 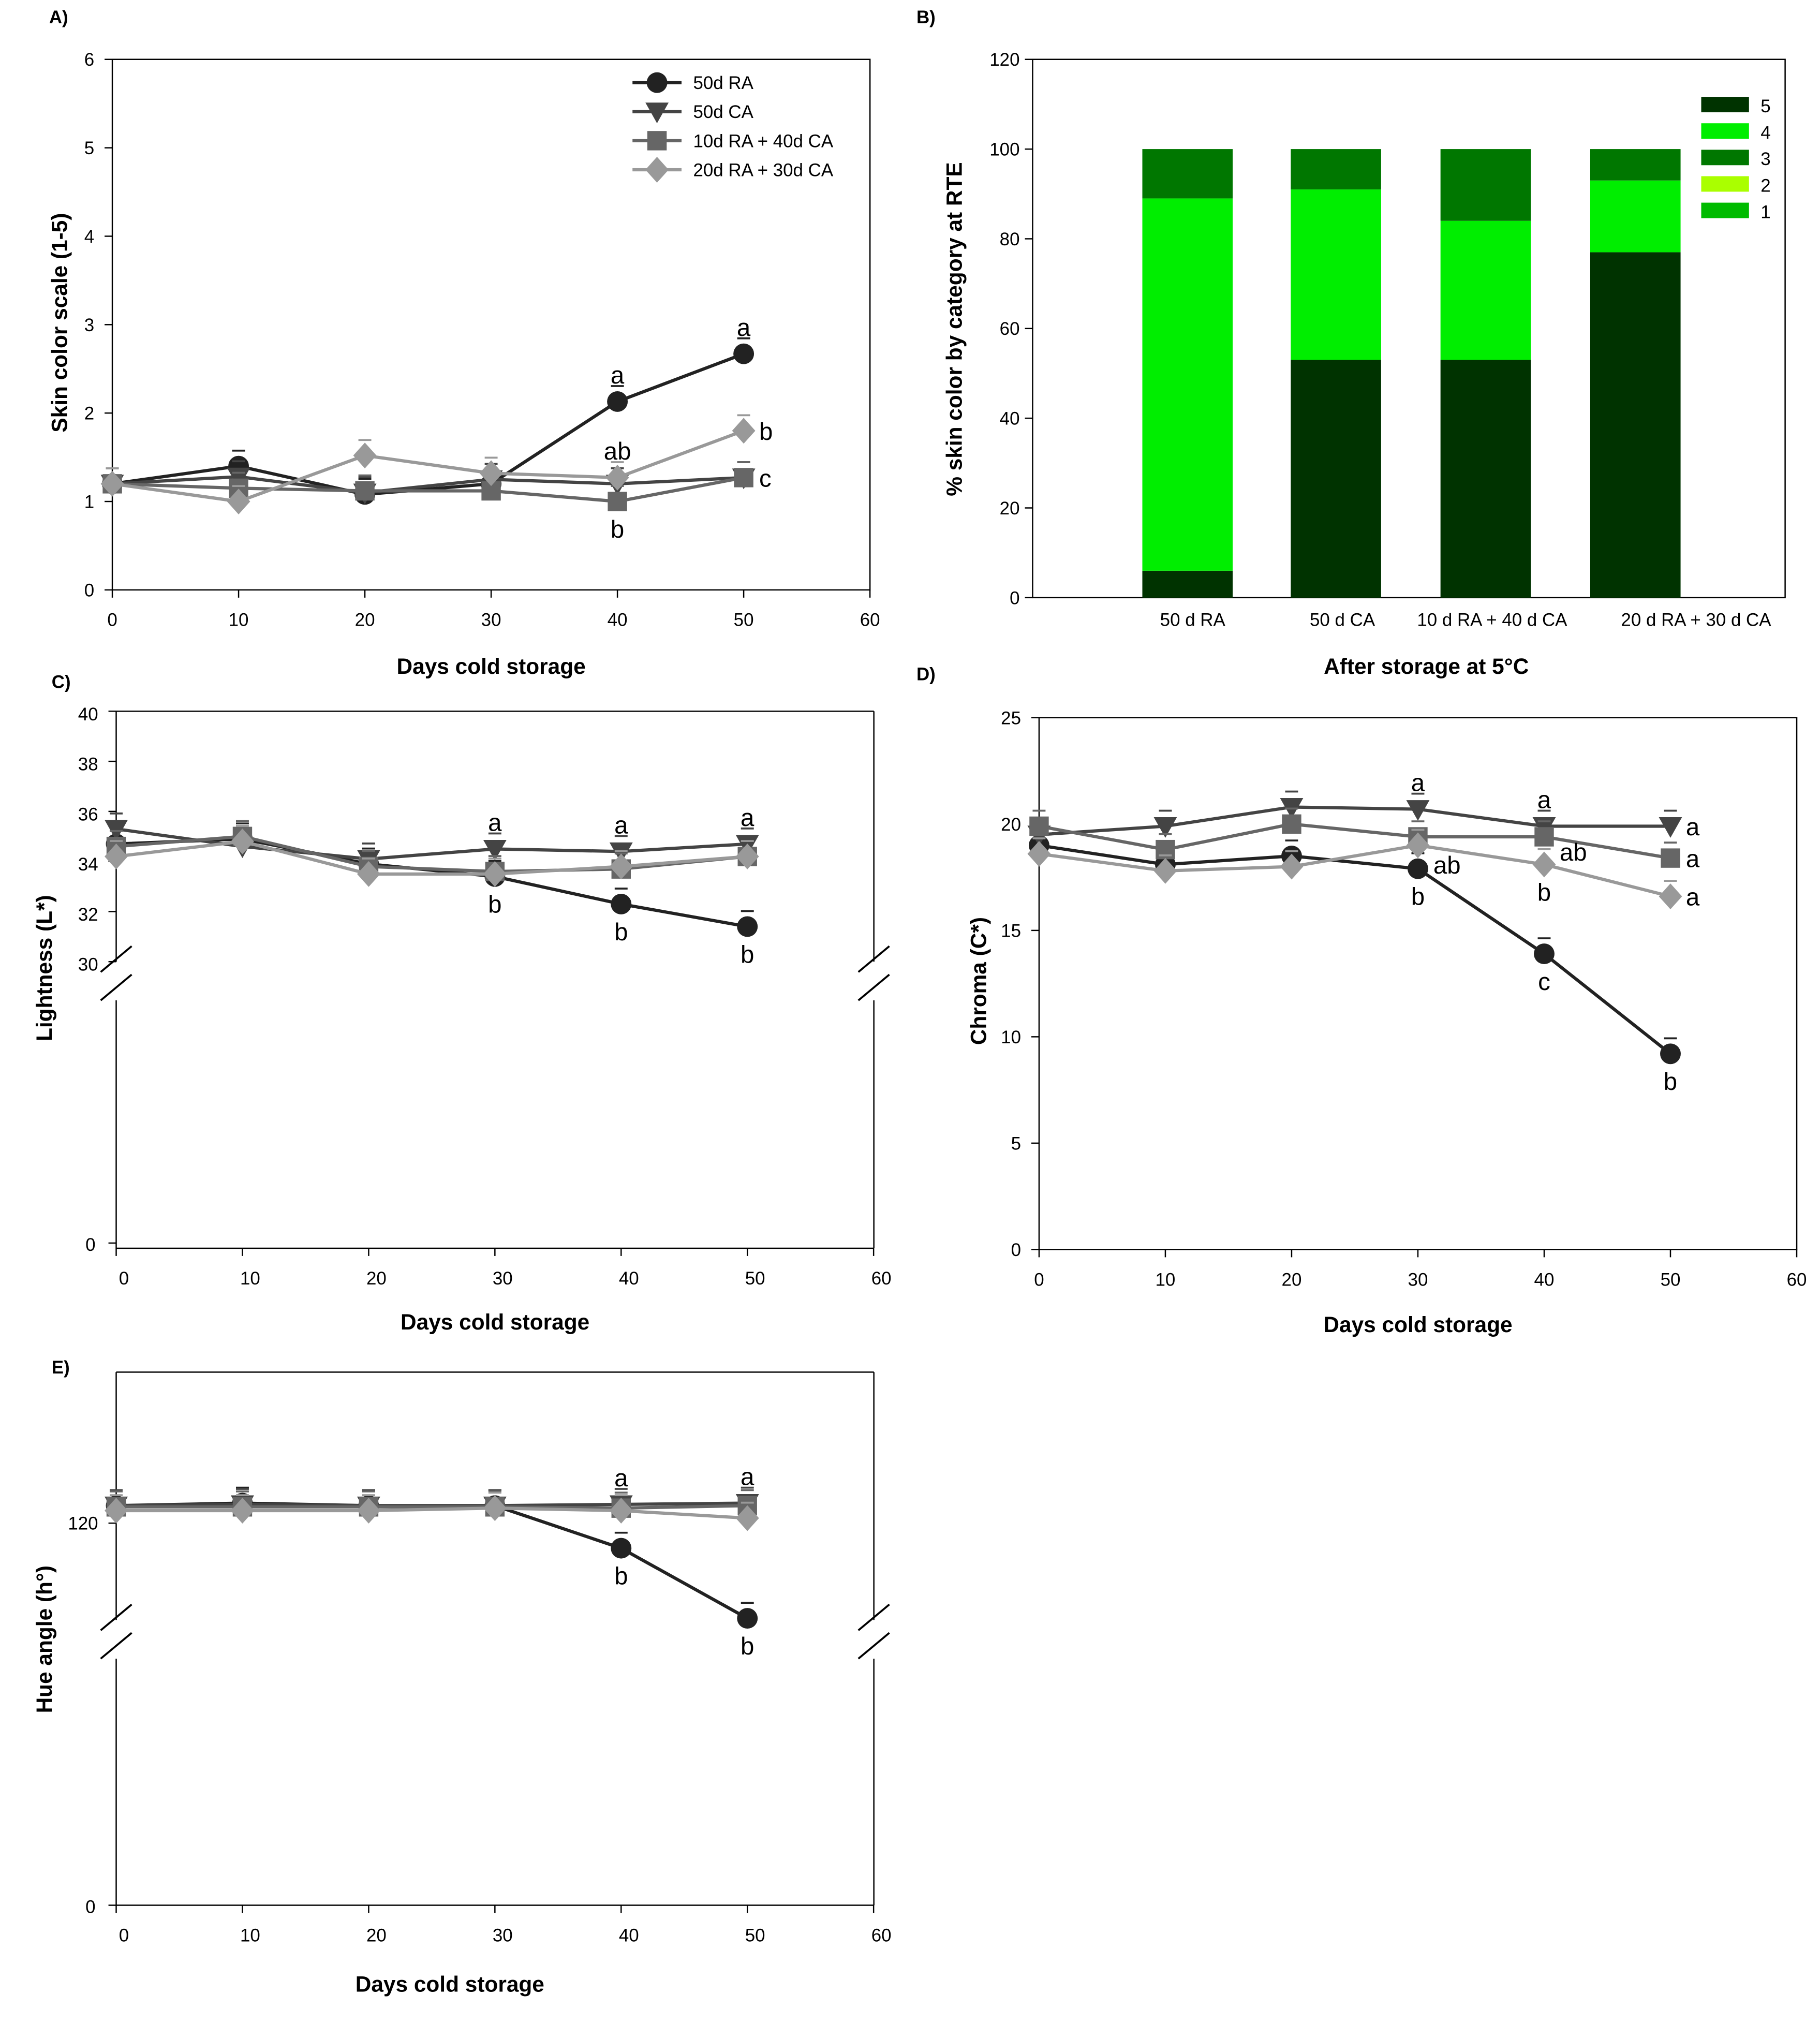 What do you see at coordinates (1427, 666) in the screenshot?
I see `x-axis-title: After storage at 5°C` at bounding box center [1427, 666].